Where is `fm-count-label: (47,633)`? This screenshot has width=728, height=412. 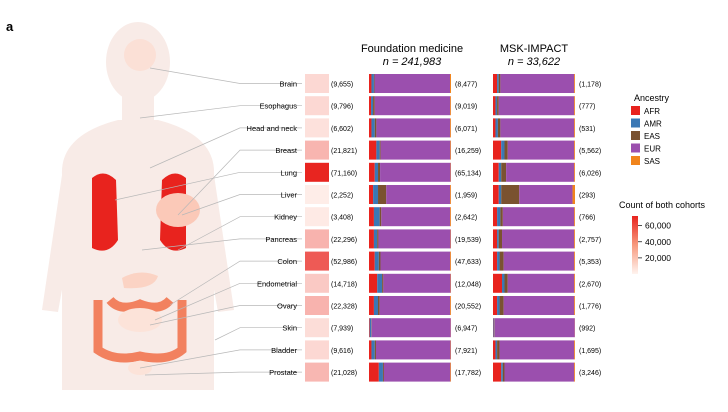
fm-count-label: (47,633) is located at coordinates (468, 262).